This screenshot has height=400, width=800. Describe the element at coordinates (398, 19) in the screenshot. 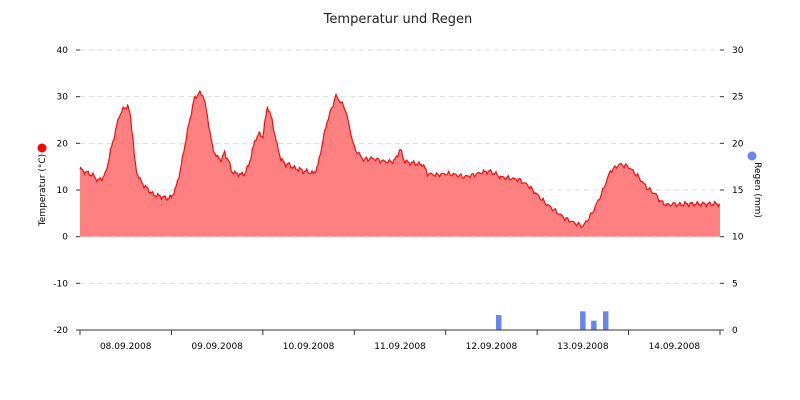

I see `chart-title: Temperatur und Regen` at that location.